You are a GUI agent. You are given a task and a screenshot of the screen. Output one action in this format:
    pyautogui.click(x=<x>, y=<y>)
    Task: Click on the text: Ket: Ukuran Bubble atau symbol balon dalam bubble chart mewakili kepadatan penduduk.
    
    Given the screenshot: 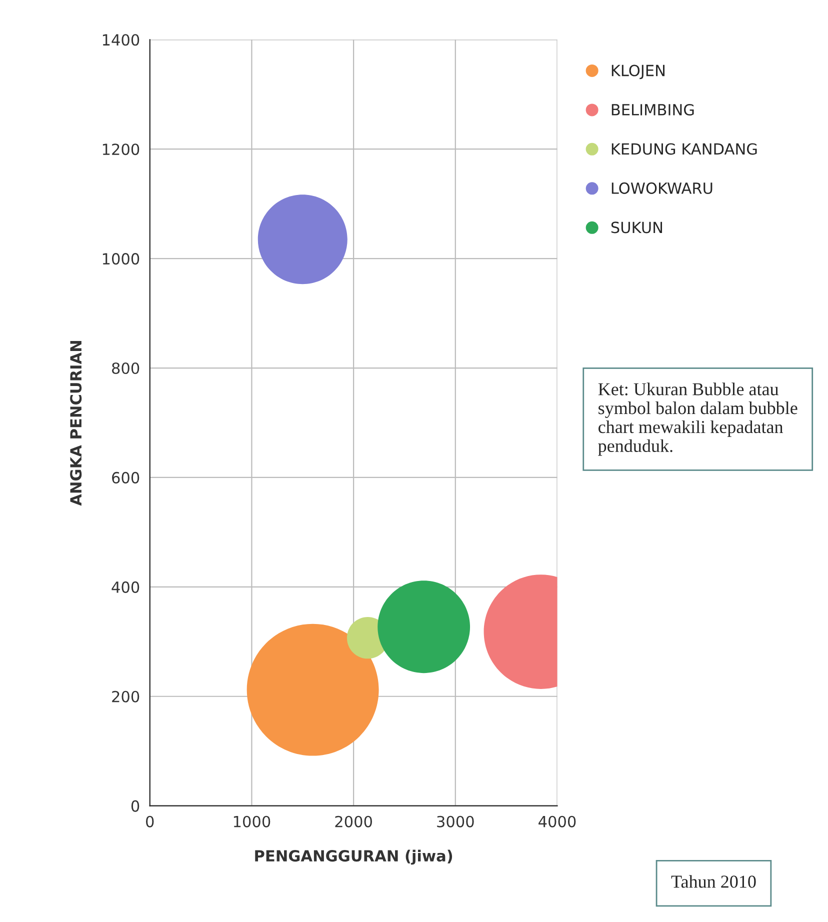 What is the action you would take?
    pyautogui.click(x=698, y=419)
    